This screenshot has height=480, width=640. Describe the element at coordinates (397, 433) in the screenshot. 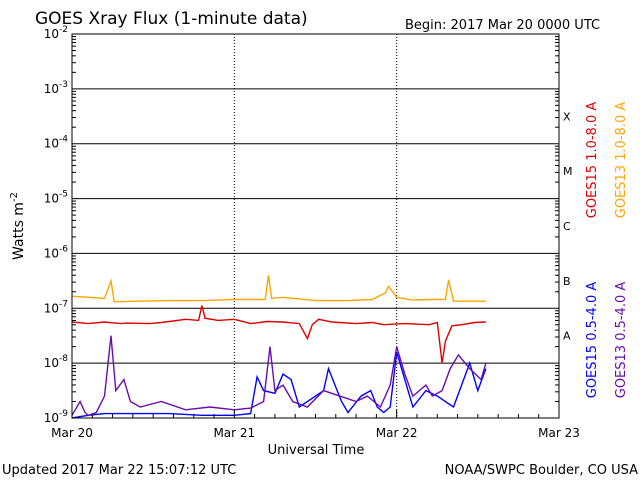

I see `x-tick-label: Mar 22` at that location.